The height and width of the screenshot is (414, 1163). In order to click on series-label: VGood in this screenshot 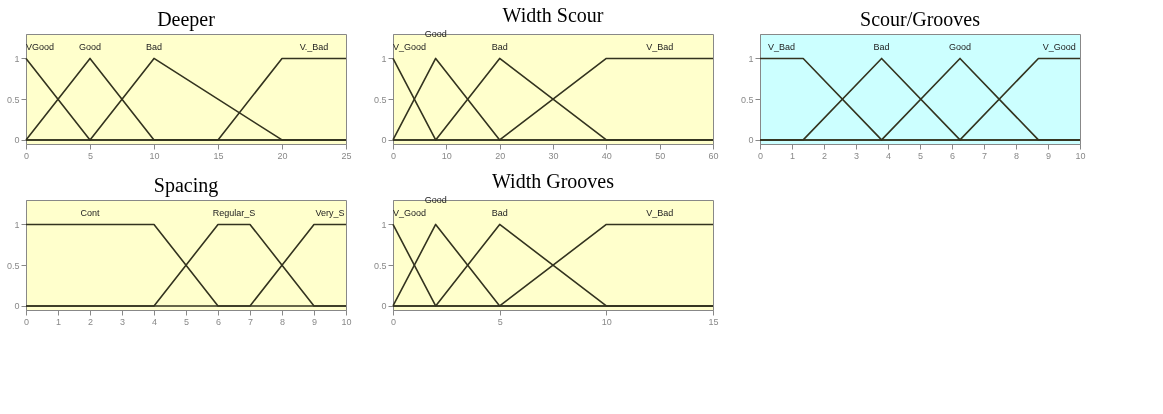, I will do `click(40, 47)`.